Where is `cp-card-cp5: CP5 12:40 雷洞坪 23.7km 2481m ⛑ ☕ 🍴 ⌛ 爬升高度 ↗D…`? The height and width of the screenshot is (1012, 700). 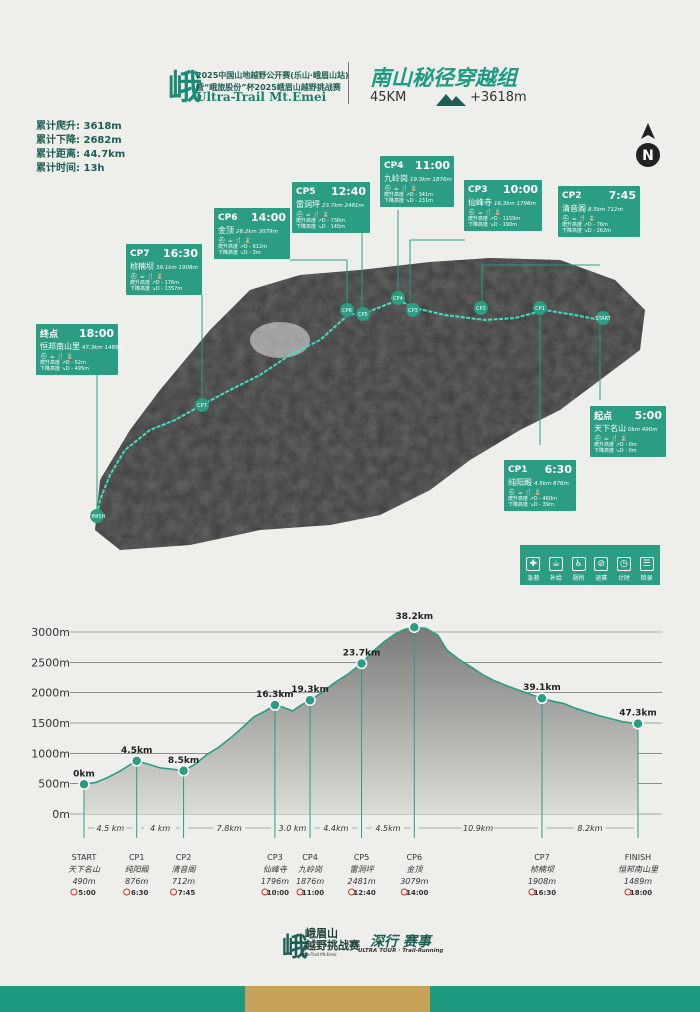
cp-card-cp5: CP5 12:40 雷洞坪 23.7km 2481m ⛑ ☕ 🍴 ⌛ 爬升高度 ↗D… is located at coordinates (331, 207).